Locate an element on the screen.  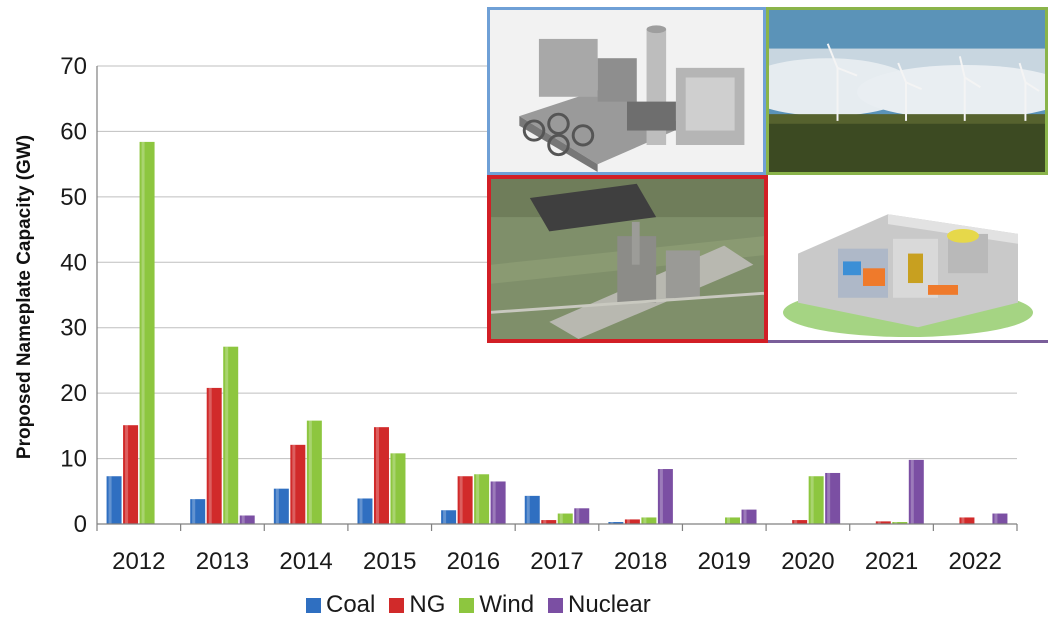
bar-ng-2018 is located at coordinates (632, 521).